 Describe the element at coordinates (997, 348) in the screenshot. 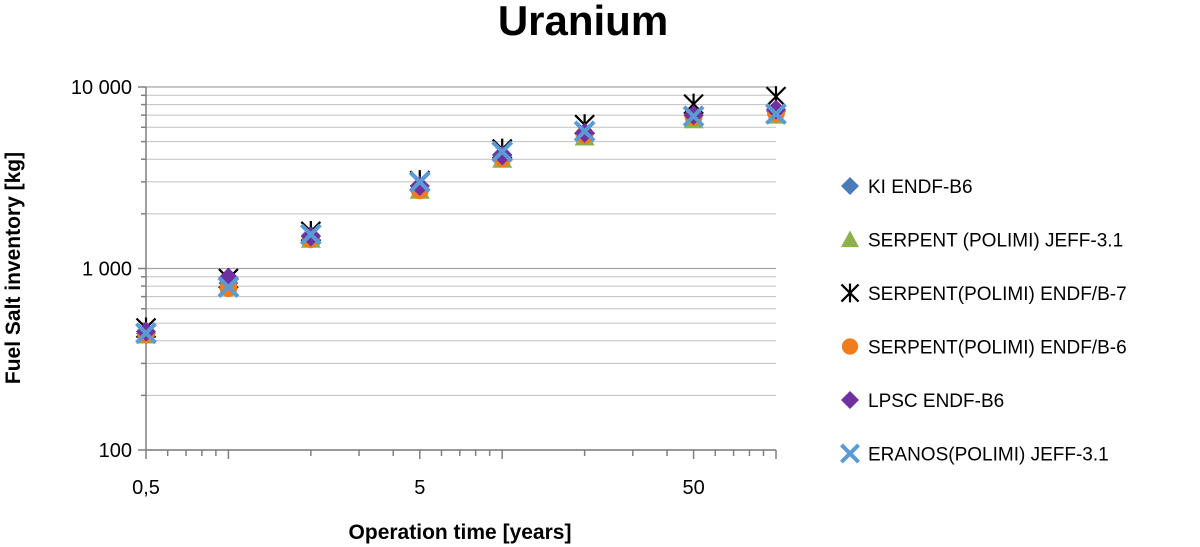

I see `legend-label: SERPENT(POLIMI) ENDF/B-6` at that location.